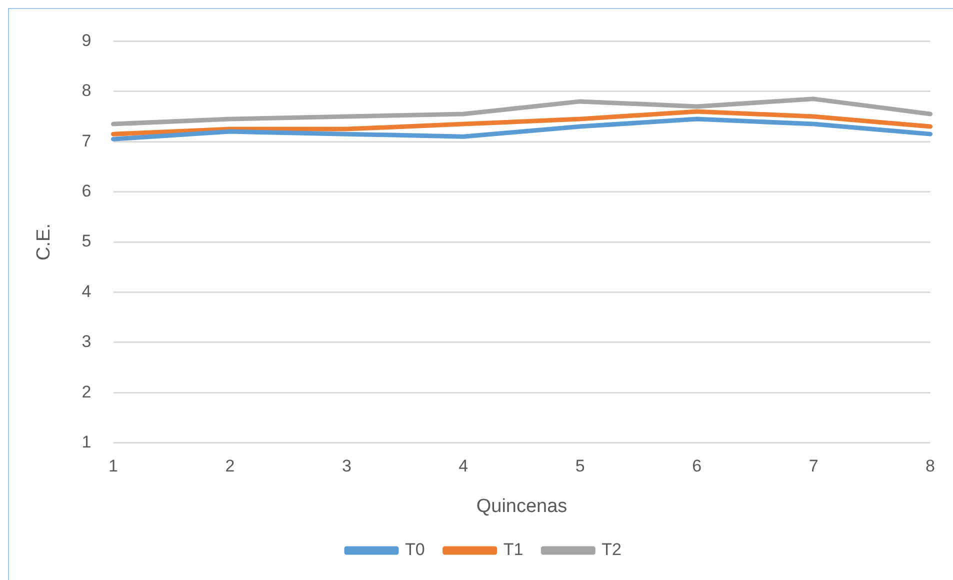  What do you see at coordinates (87, 140) in the screenshot?
I see `y-tick-label: 7` at bounding box center [87, 140].